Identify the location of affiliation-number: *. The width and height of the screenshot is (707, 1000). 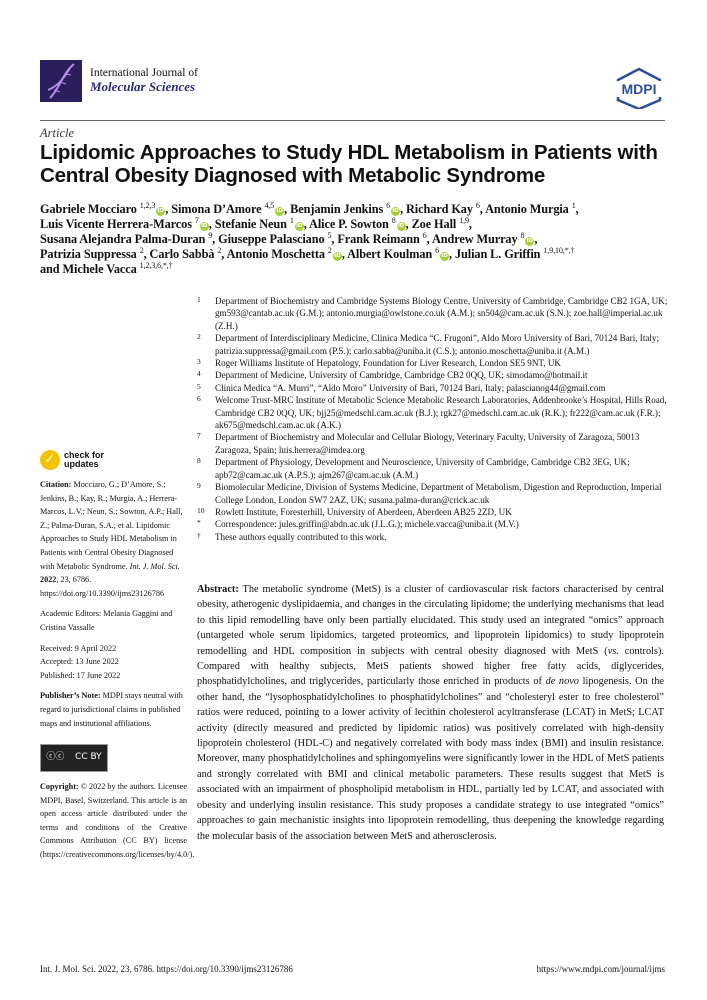
(199, 523).